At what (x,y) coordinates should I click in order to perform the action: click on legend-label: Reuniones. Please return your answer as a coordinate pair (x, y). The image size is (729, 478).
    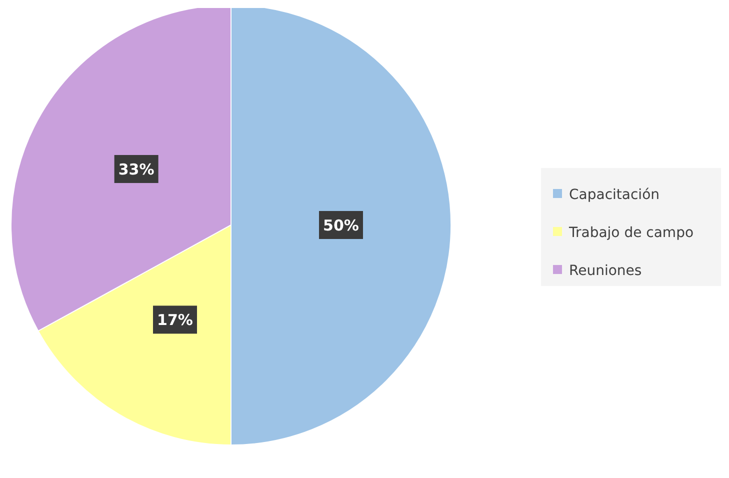
    Looking at the image, I should click on (605, 270).